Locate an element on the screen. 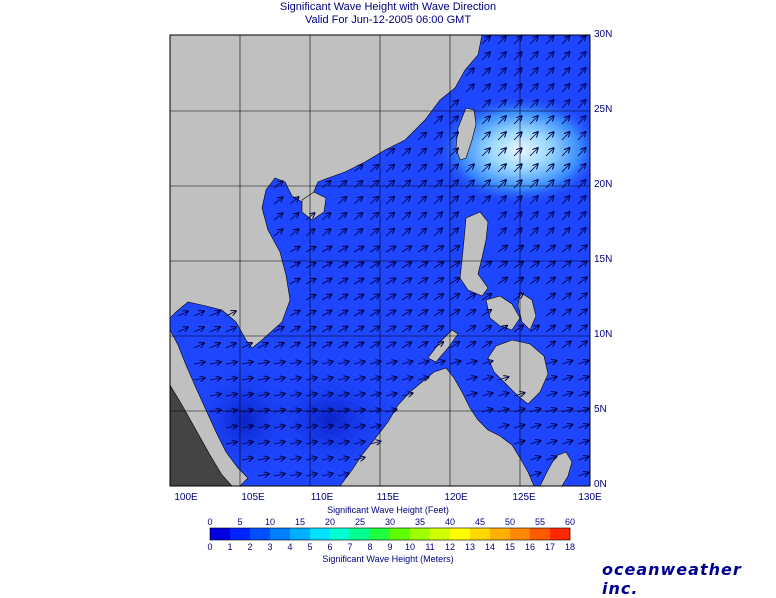  lat-label-15n: 15N is located at coordinates (603, 259).